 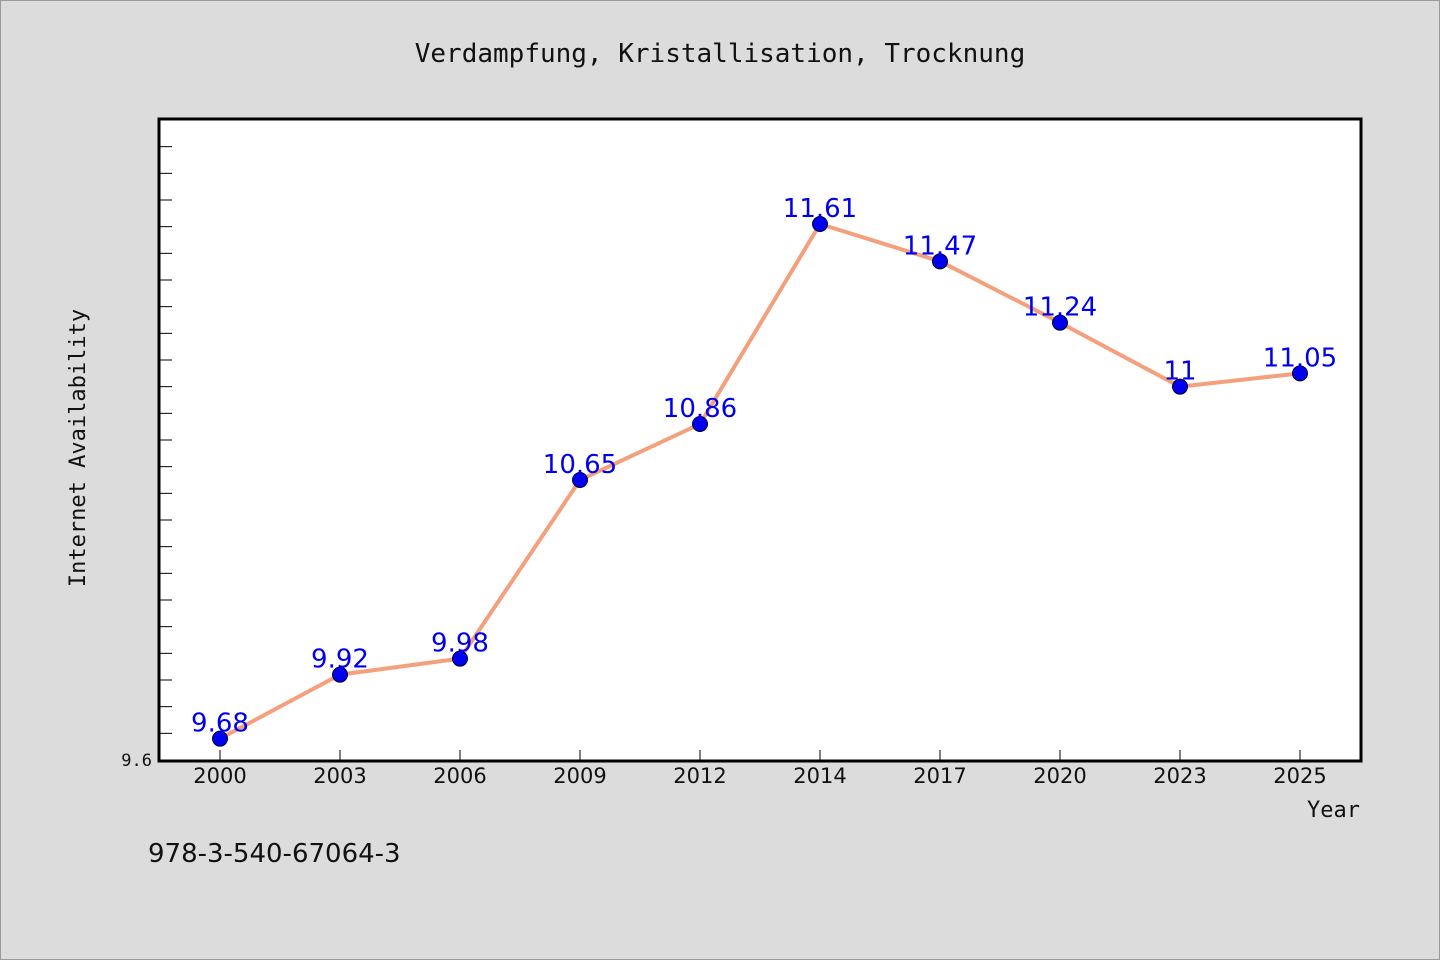 What do you see at coordinates (220, 724) in the screenshot?
I see `data-label: 9.68` at bounding box center [220, 724].